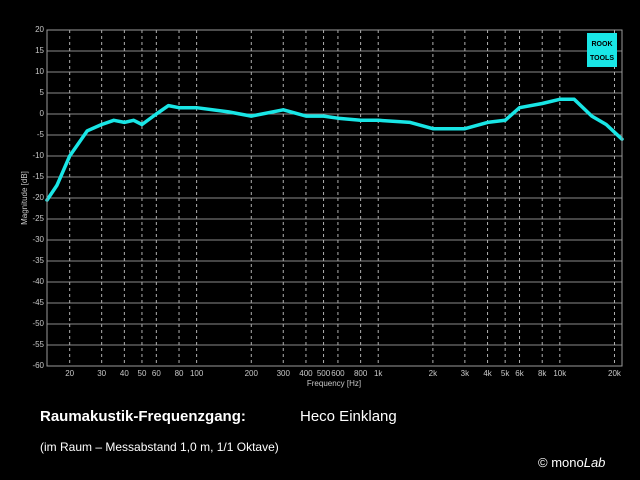 The image size is (640, 480). I want to click on x-axis-label: Frequency [Hz], so click(334, 383).